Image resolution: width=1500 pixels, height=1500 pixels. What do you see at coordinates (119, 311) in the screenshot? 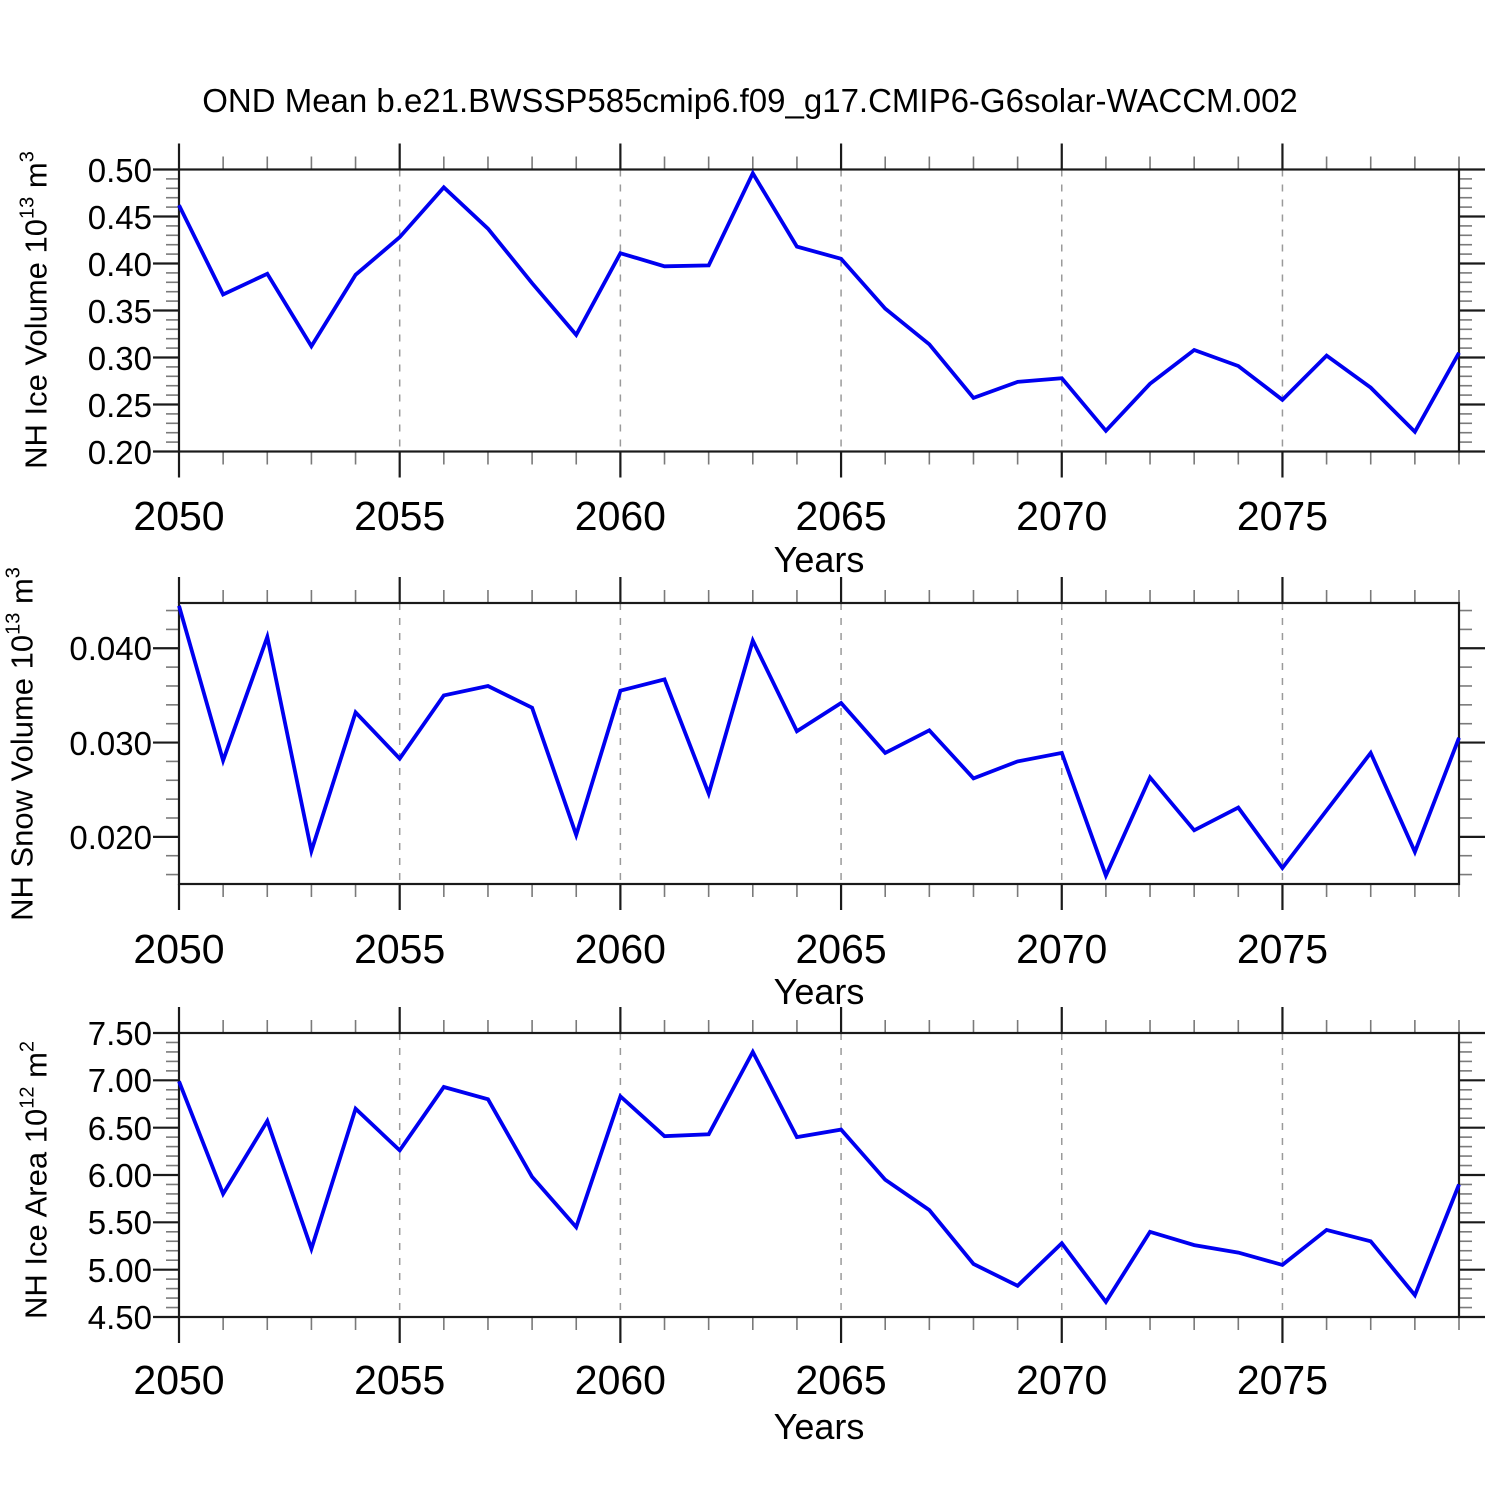
I see `y-tick-label: 0.35` at bounding box center [119, 311].